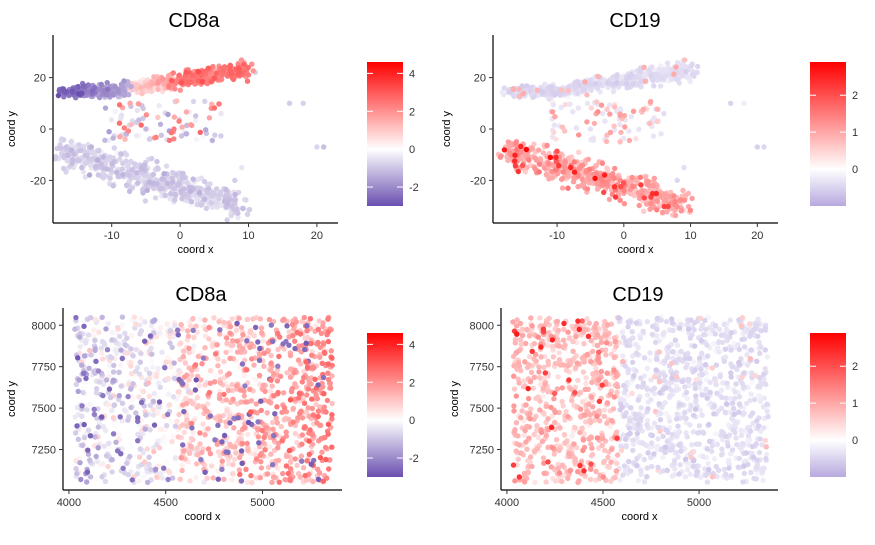 The height and width of the screenshot is (545, 875). Describe the element at coordinates (624, 236) in the screenshot. I see `x-tick-label: 0` at that location.